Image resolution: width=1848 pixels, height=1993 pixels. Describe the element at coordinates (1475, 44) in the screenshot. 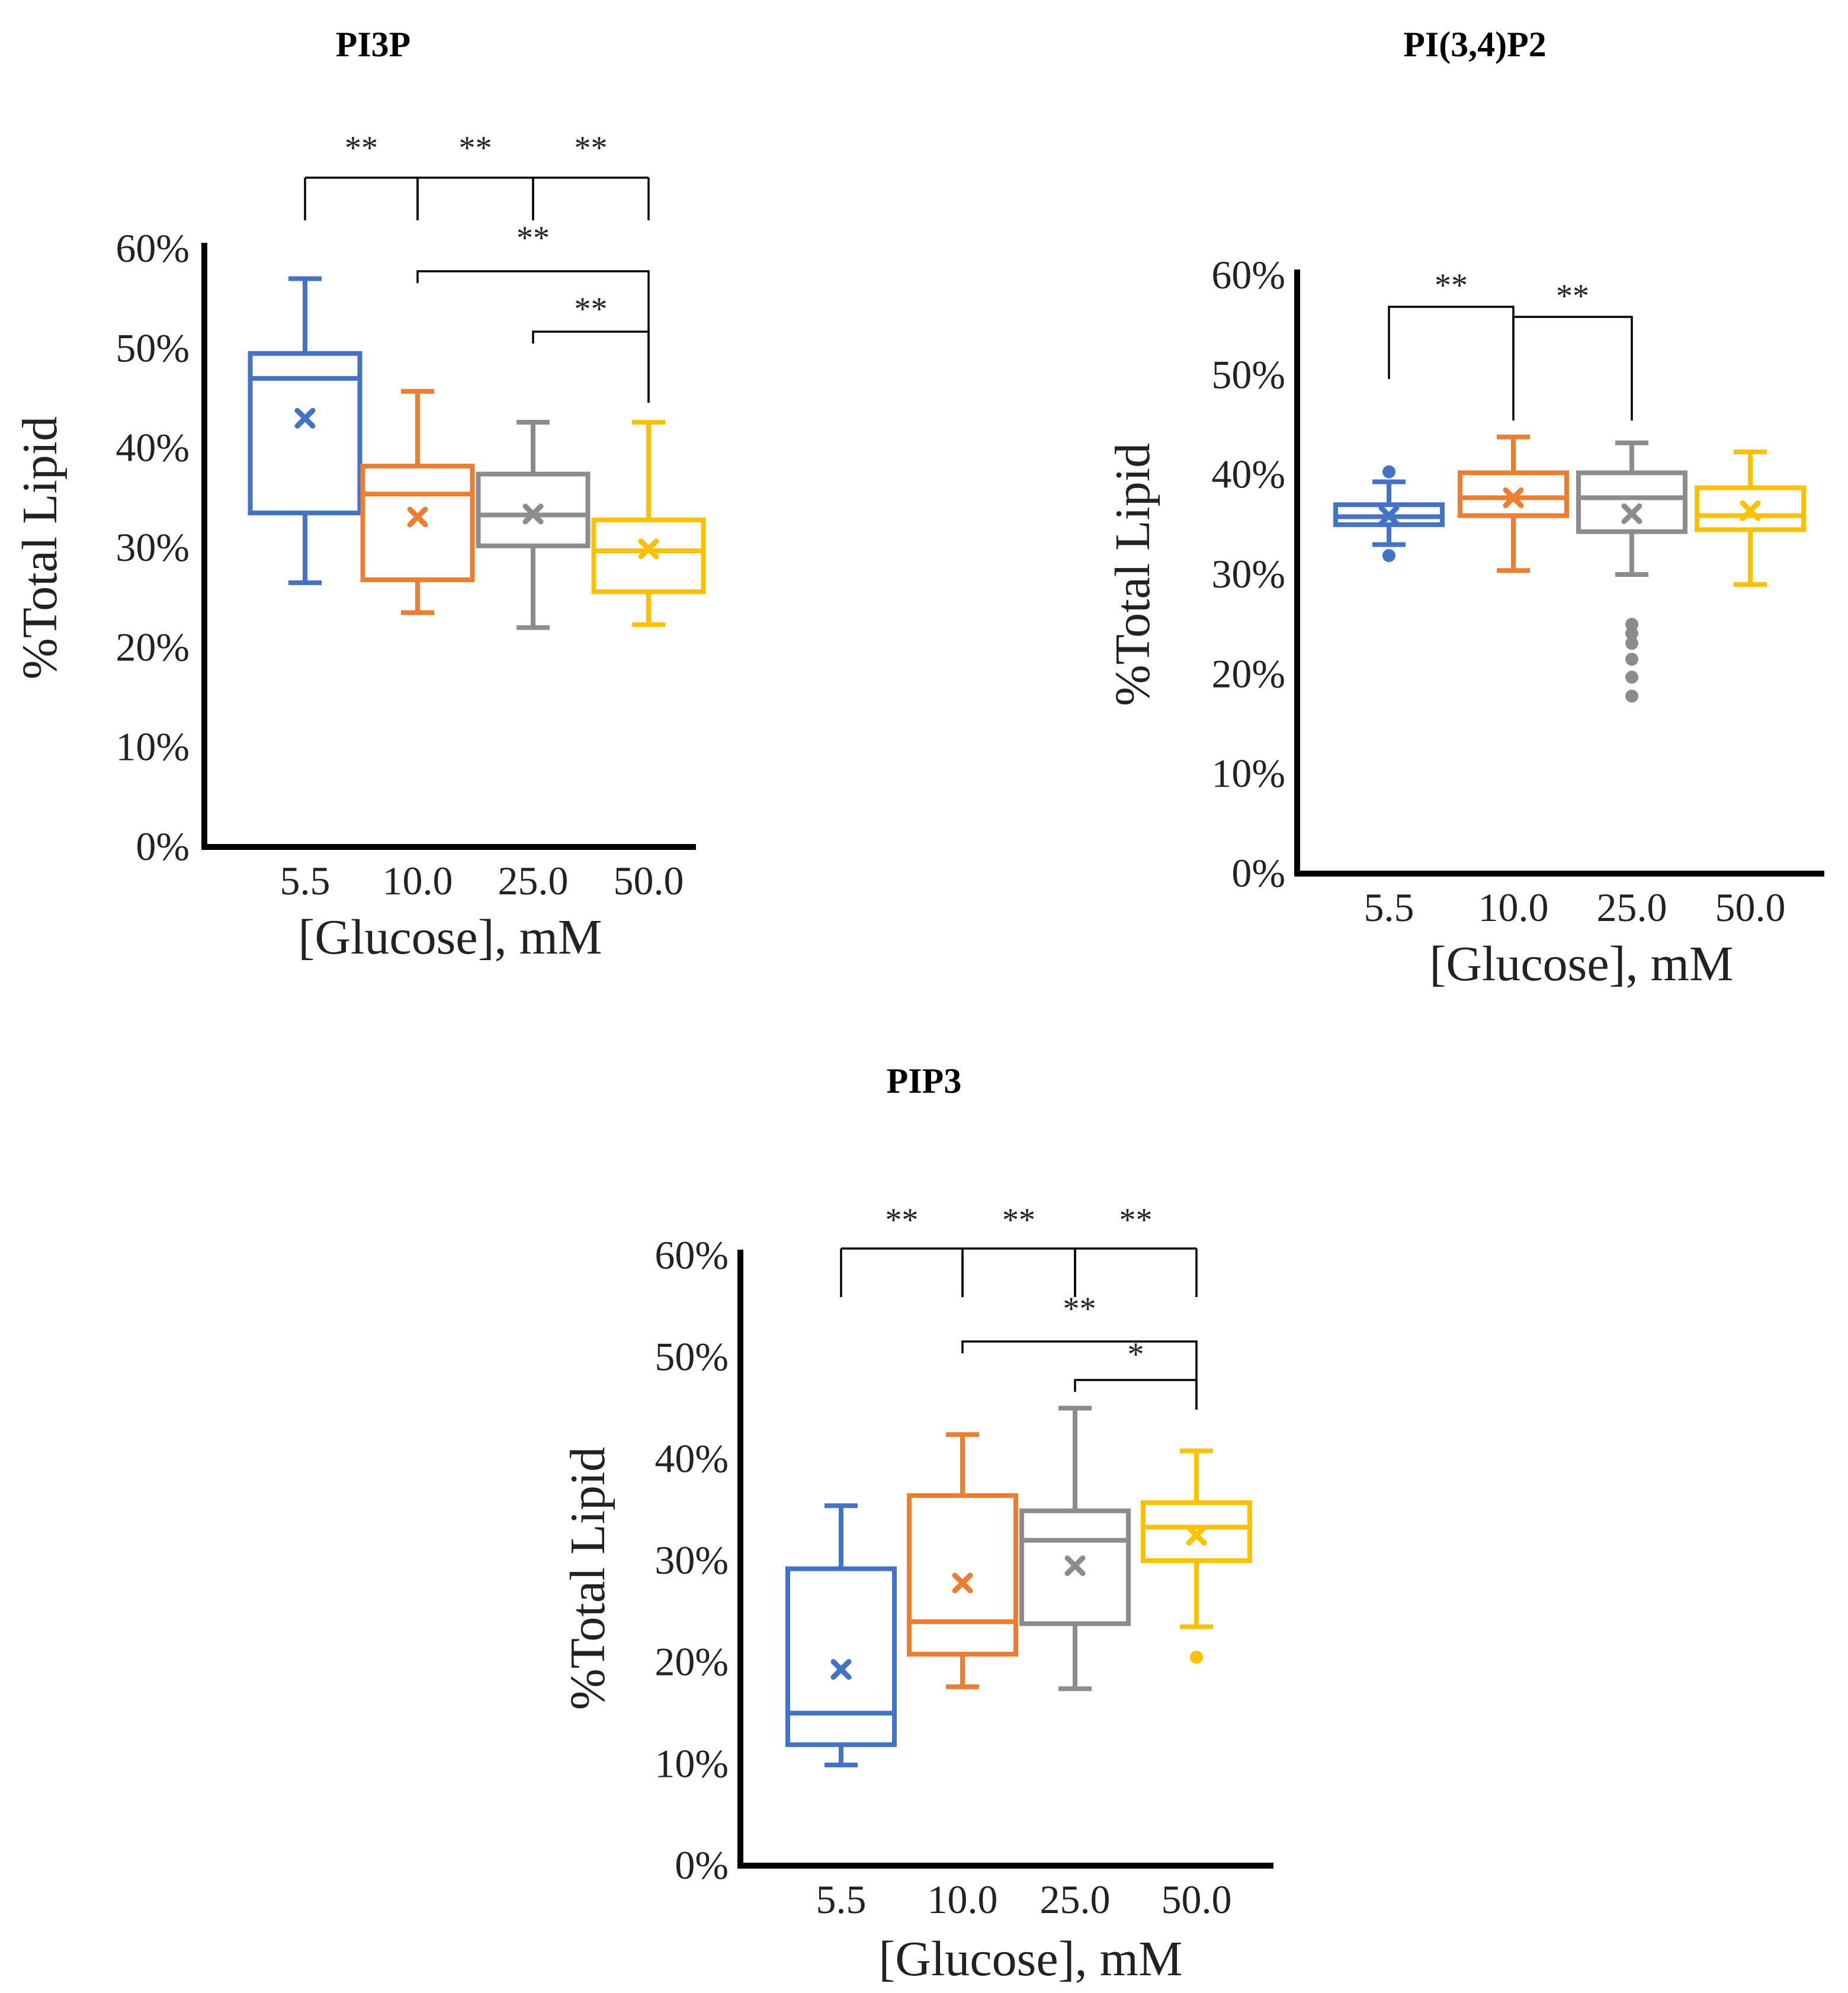

I see `chart-title: PI(3,4)P2` at that location.